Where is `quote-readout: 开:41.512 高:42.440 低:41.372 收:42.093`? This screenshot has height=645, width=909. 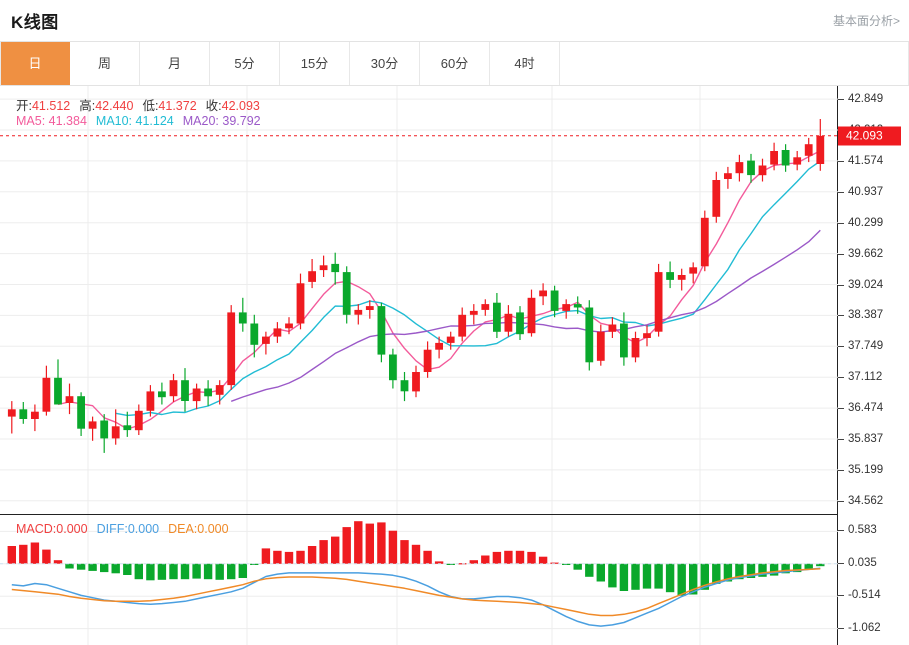 quote-readout: 开:41.512 高:42.440 低:41.372 收:42.093 is located at coordinates (138, 104).